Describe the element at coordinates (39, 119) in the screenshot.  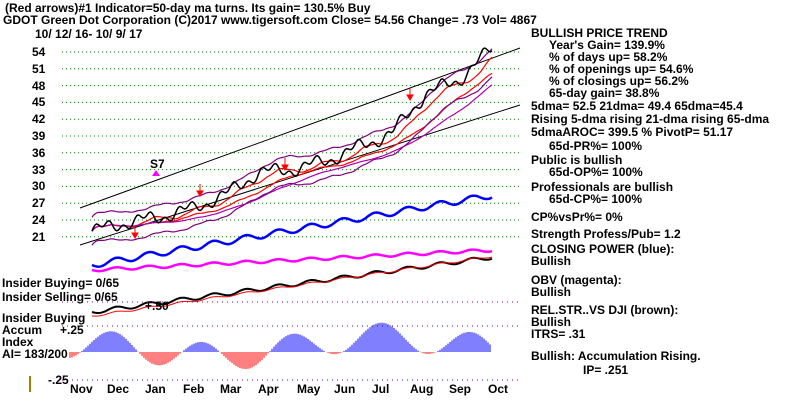
I see `y-tick-label: 42` at that location.